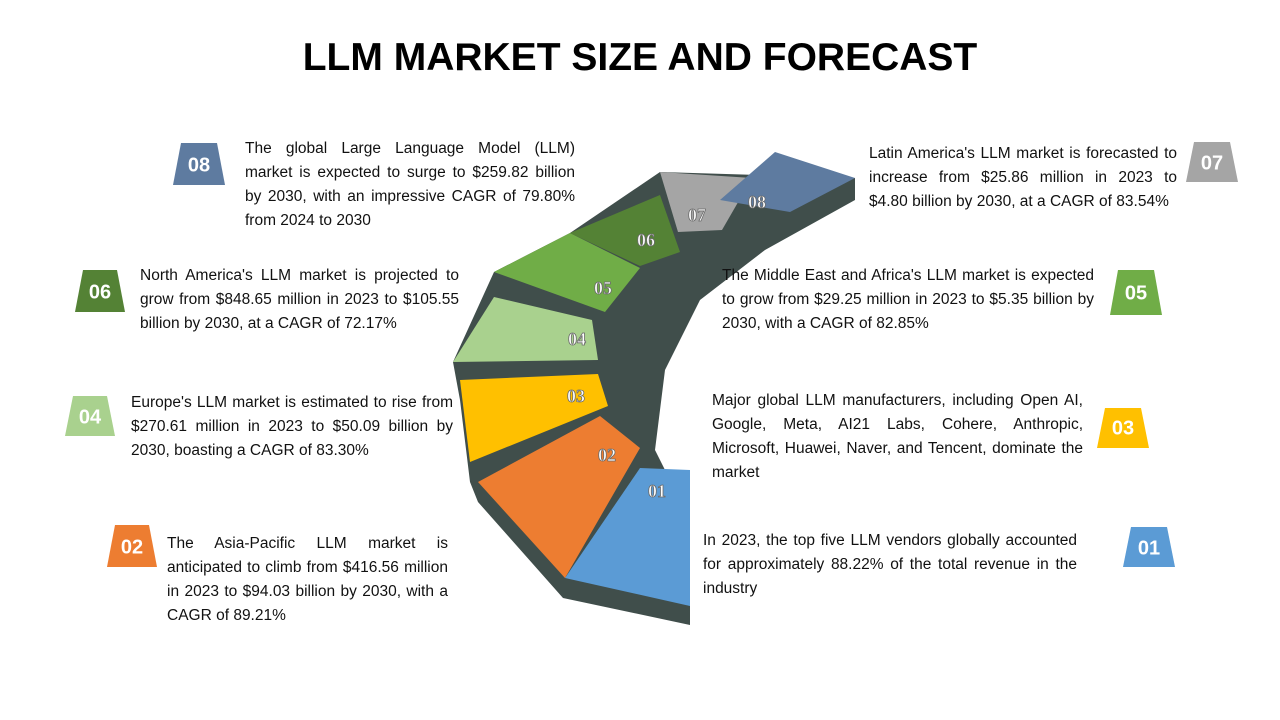 This screenshot has width=1280, height=720. I want to click on title: LLM MARKET SIZE AND FORECAST, so click(640, 57).